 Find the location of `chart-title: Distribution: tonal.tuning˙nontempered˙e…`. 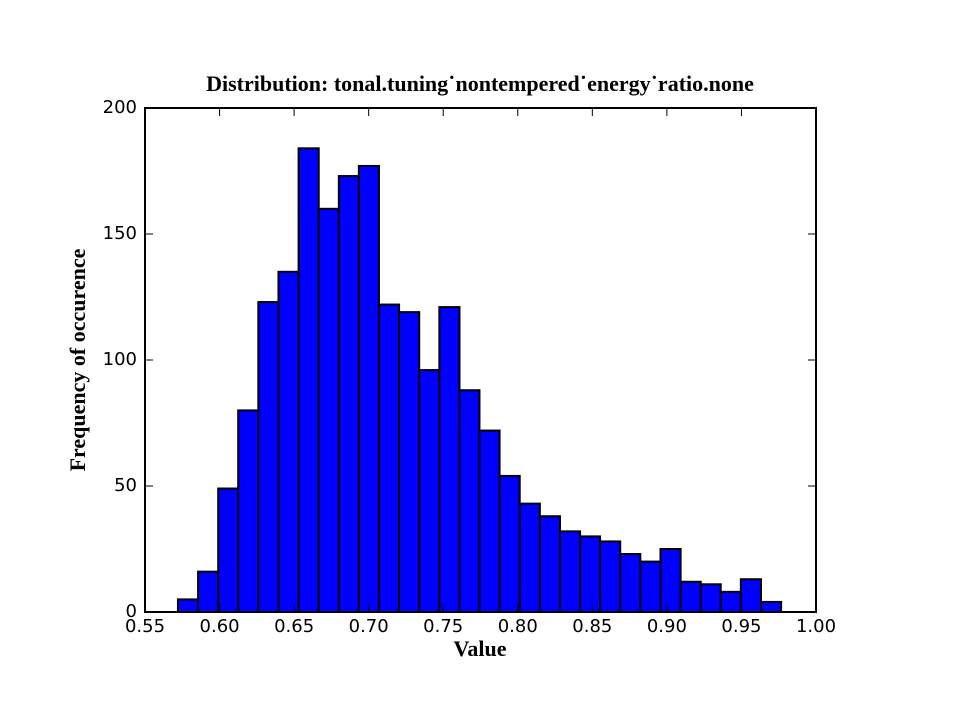

chart-title: Distribution: tonal.tuning˙nontempered˙e… is located at coordinates (480, 83).